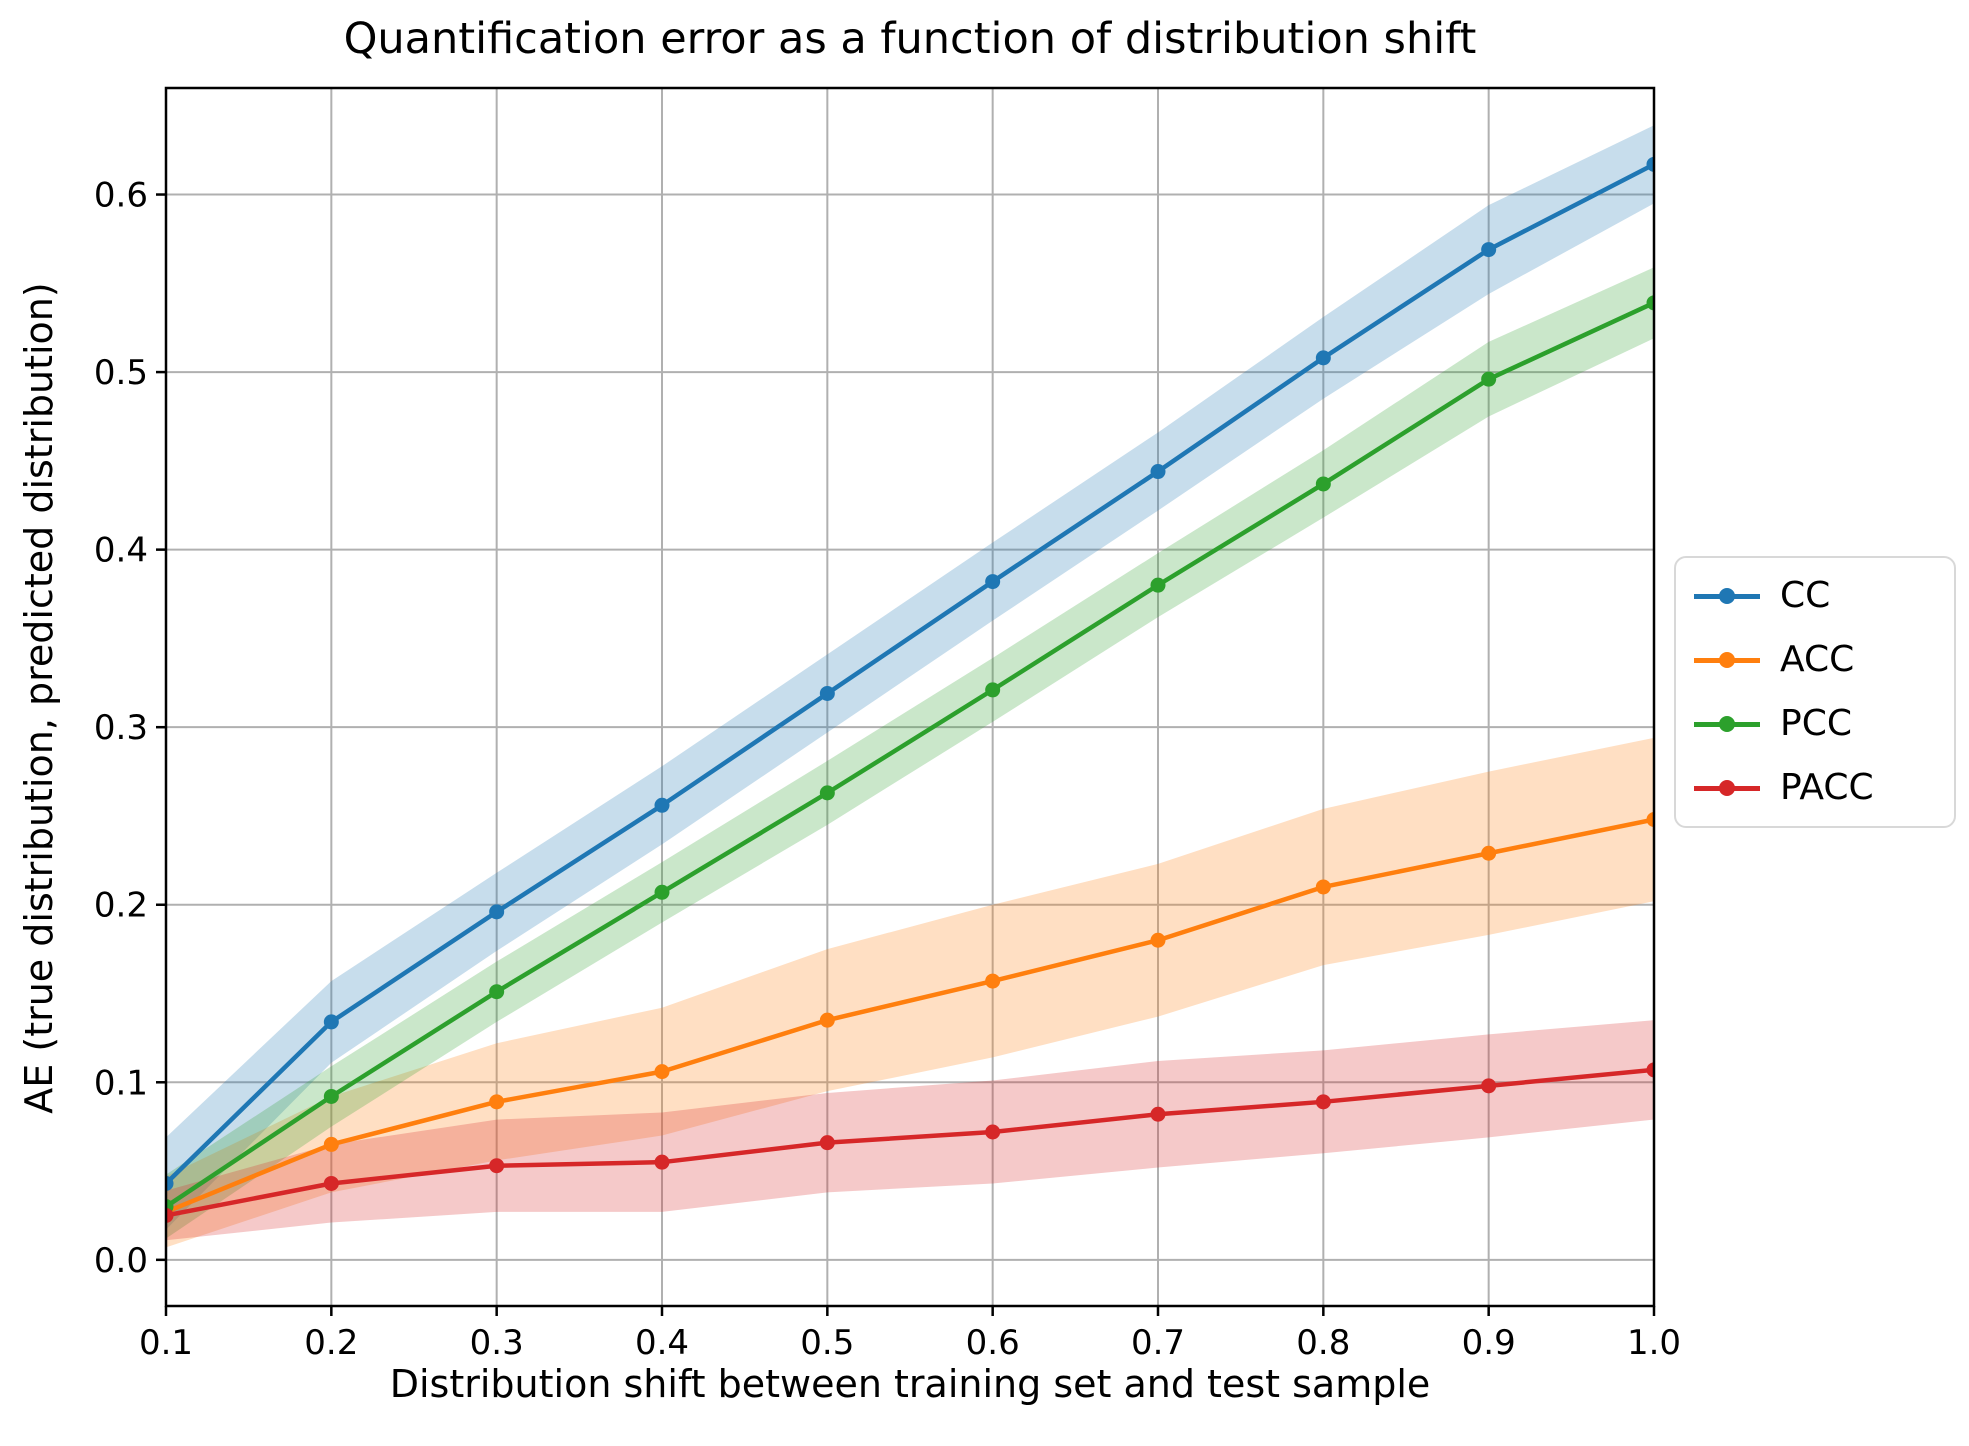  I want to click on cc-line-swatch, so click(1727, 596).